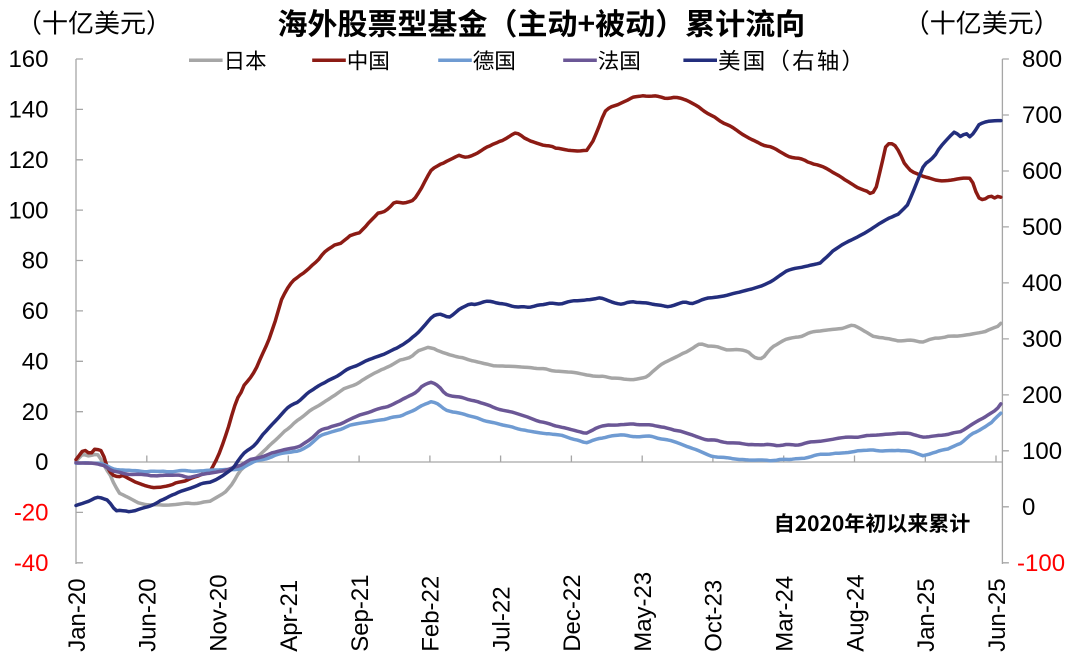 The image size is (1080, 669). I want to click on svg-text: 120, so click(28, 160).